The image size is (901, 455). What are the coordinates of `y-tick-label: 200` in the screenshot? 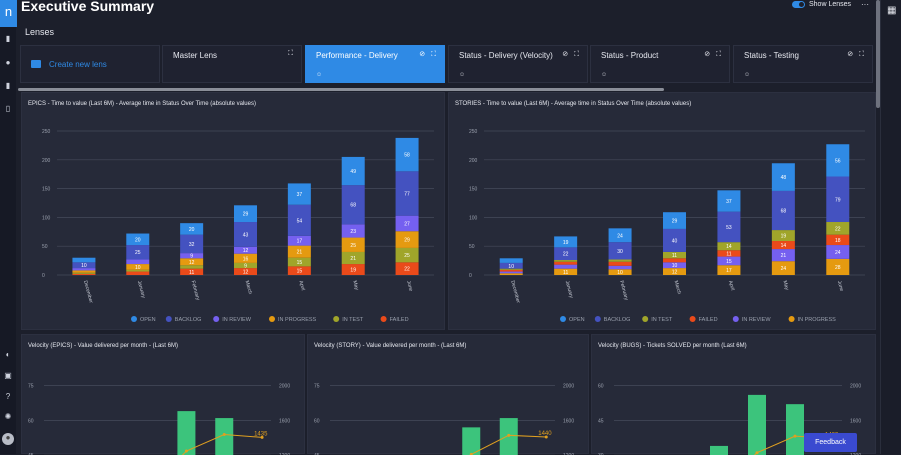 It's located at (473, 161).